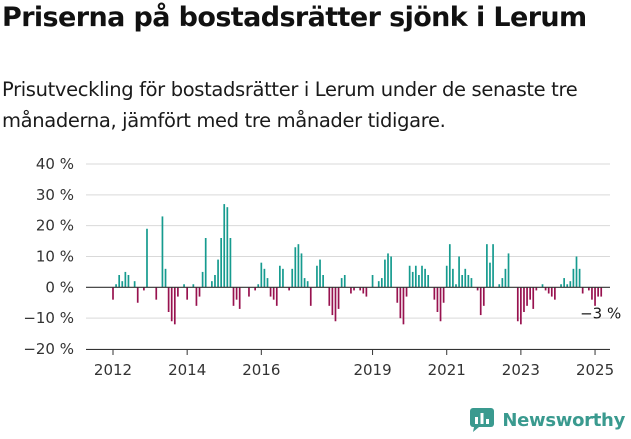 This screenshot has height=439, width=631. I want to click on y-tick-label: −10 %, so click(48, 318).